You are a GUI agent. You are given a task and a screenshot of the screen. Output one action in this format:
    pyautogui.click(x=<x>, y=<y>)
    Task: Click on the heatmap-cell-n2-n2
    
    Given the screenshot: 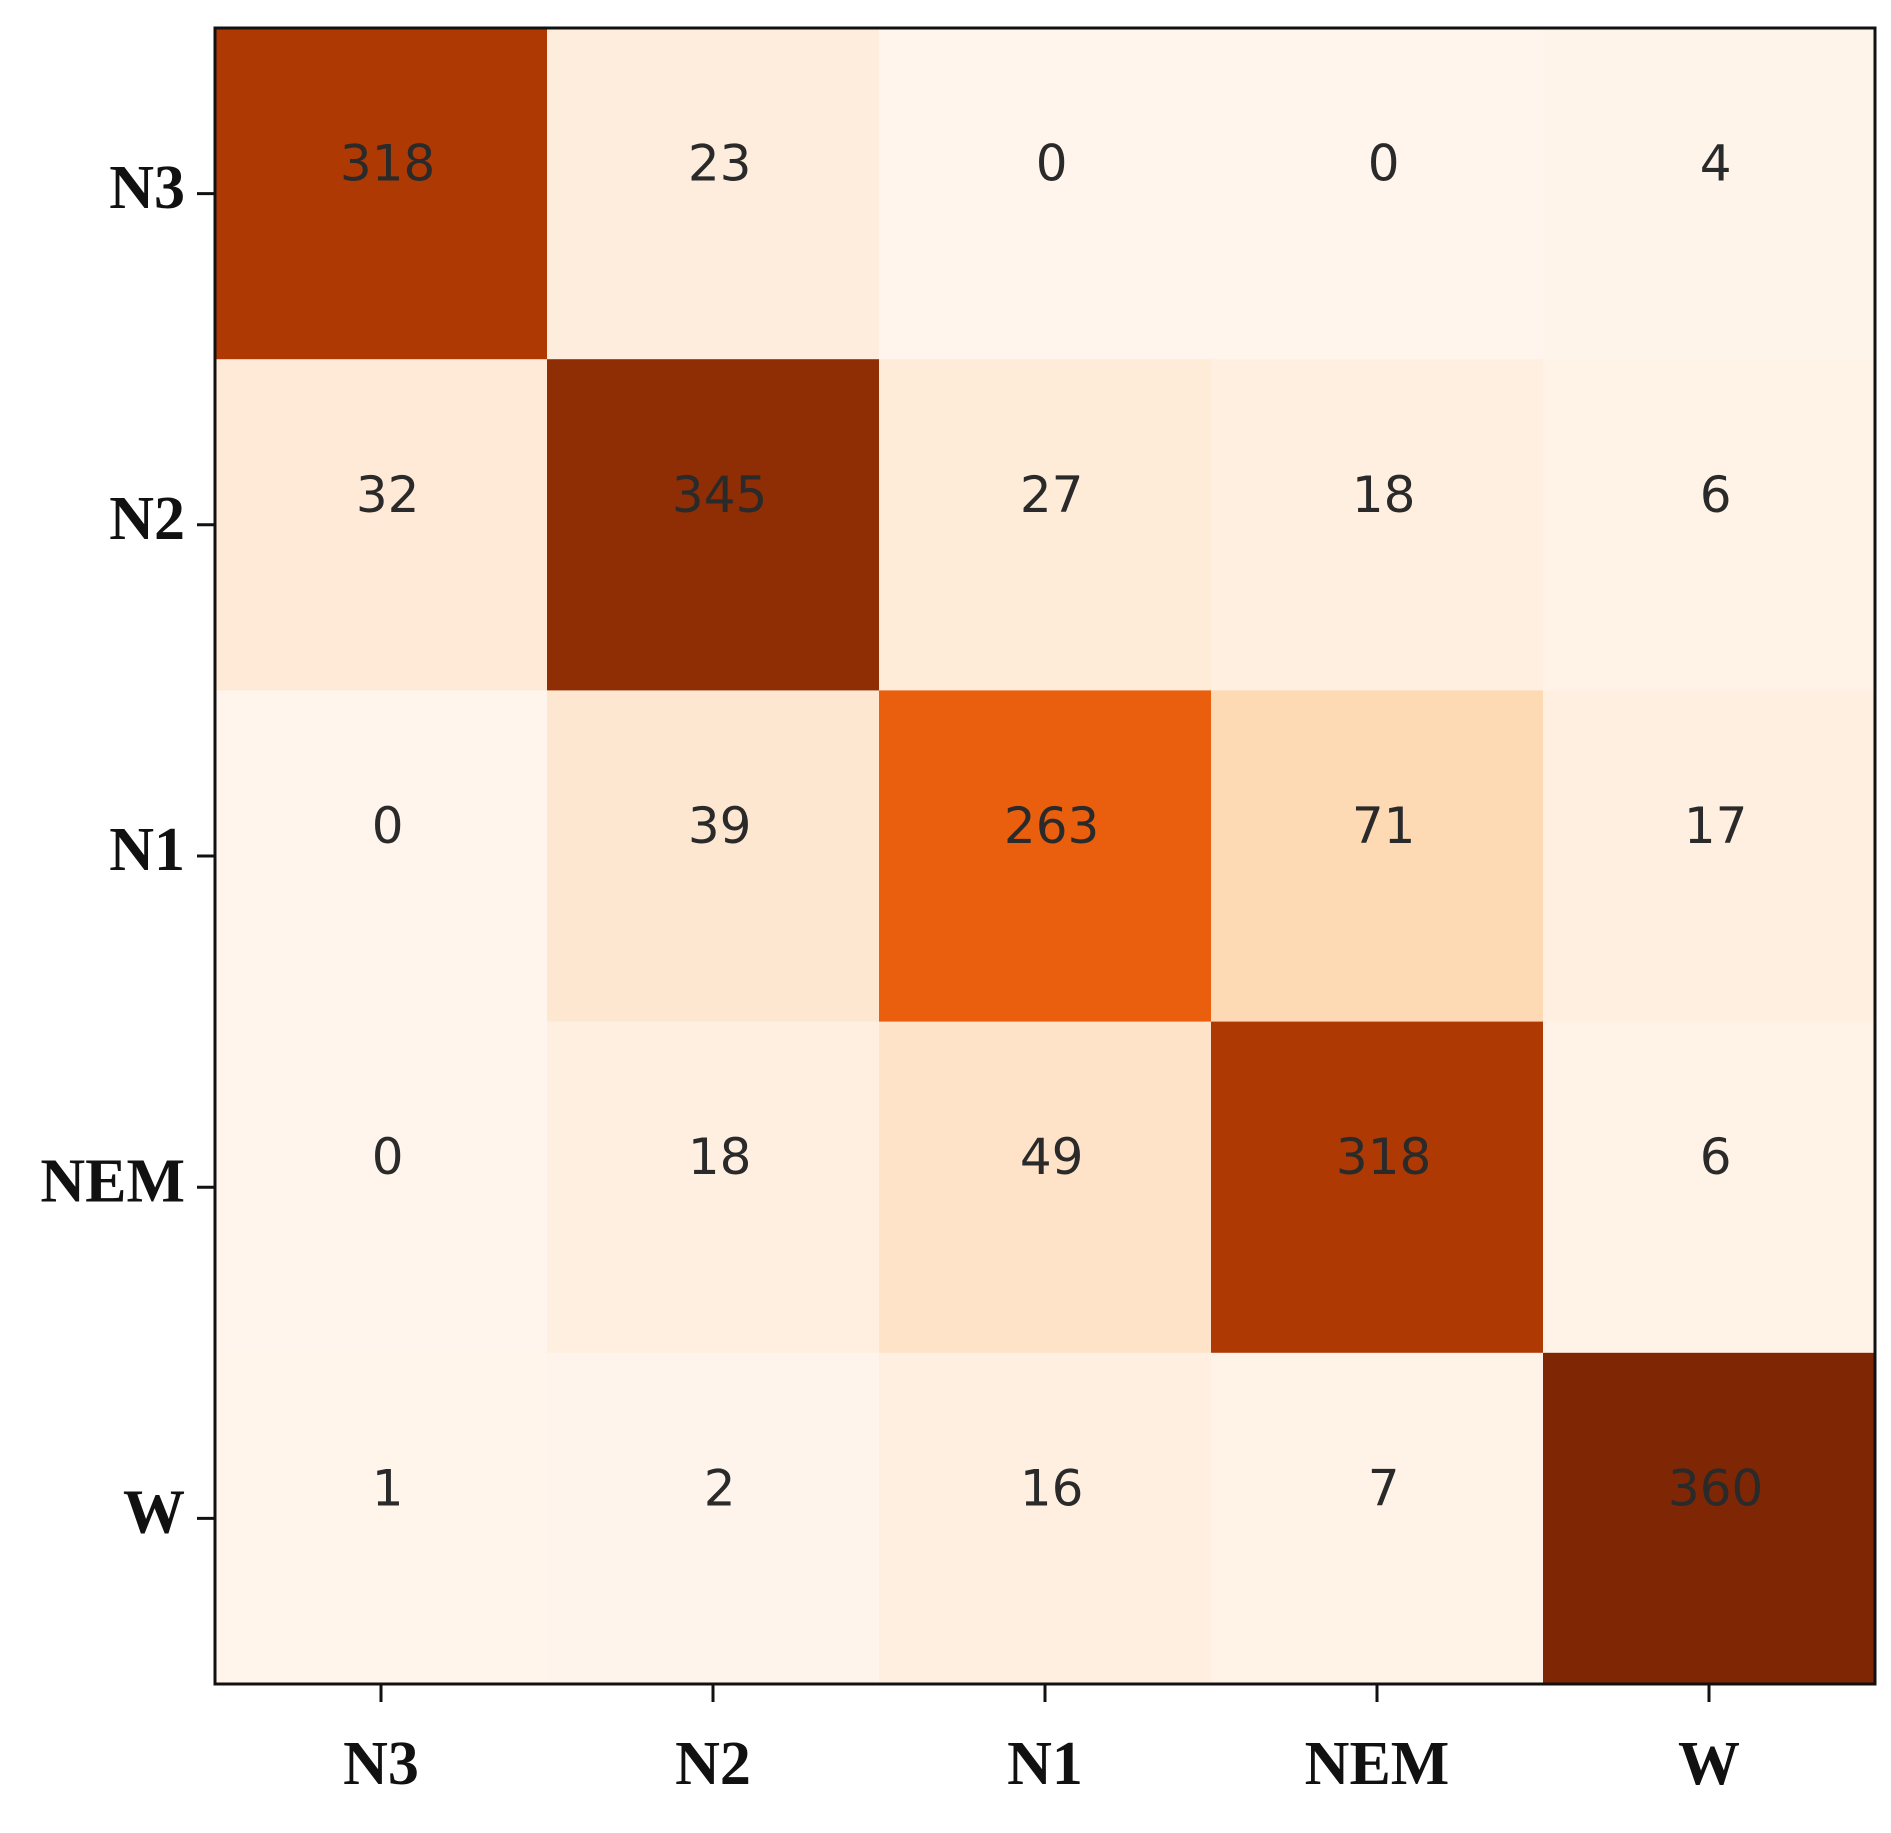 What is the action you would take?
    pyautogui.click(x=713, y=525)
    